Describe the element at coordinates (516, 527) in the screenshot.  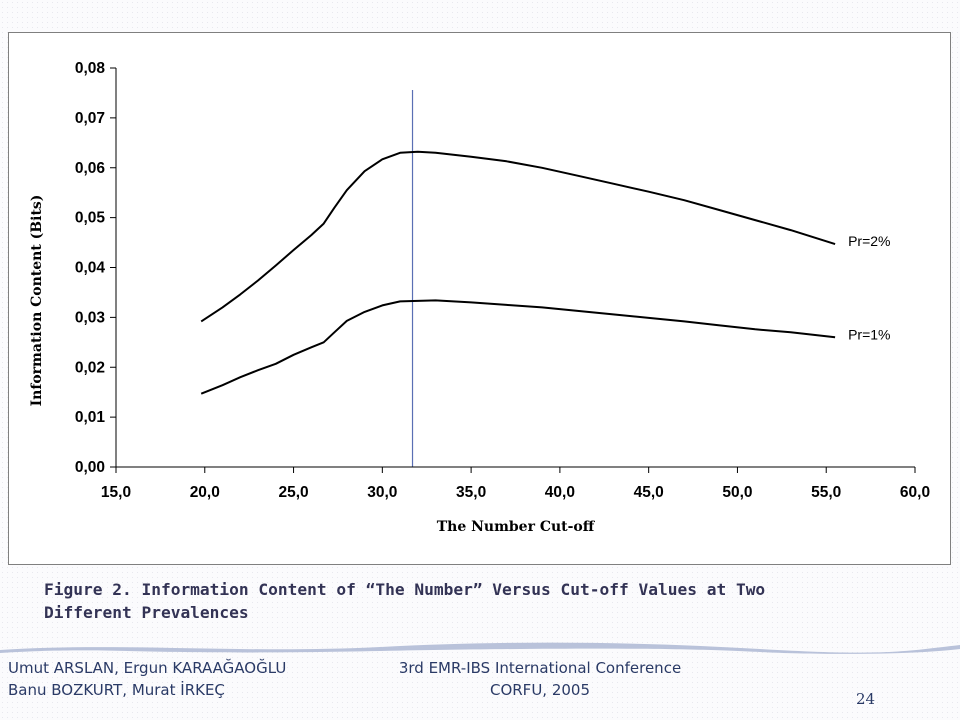
I see `x-axis-label: The Number Cut-off` at that location.